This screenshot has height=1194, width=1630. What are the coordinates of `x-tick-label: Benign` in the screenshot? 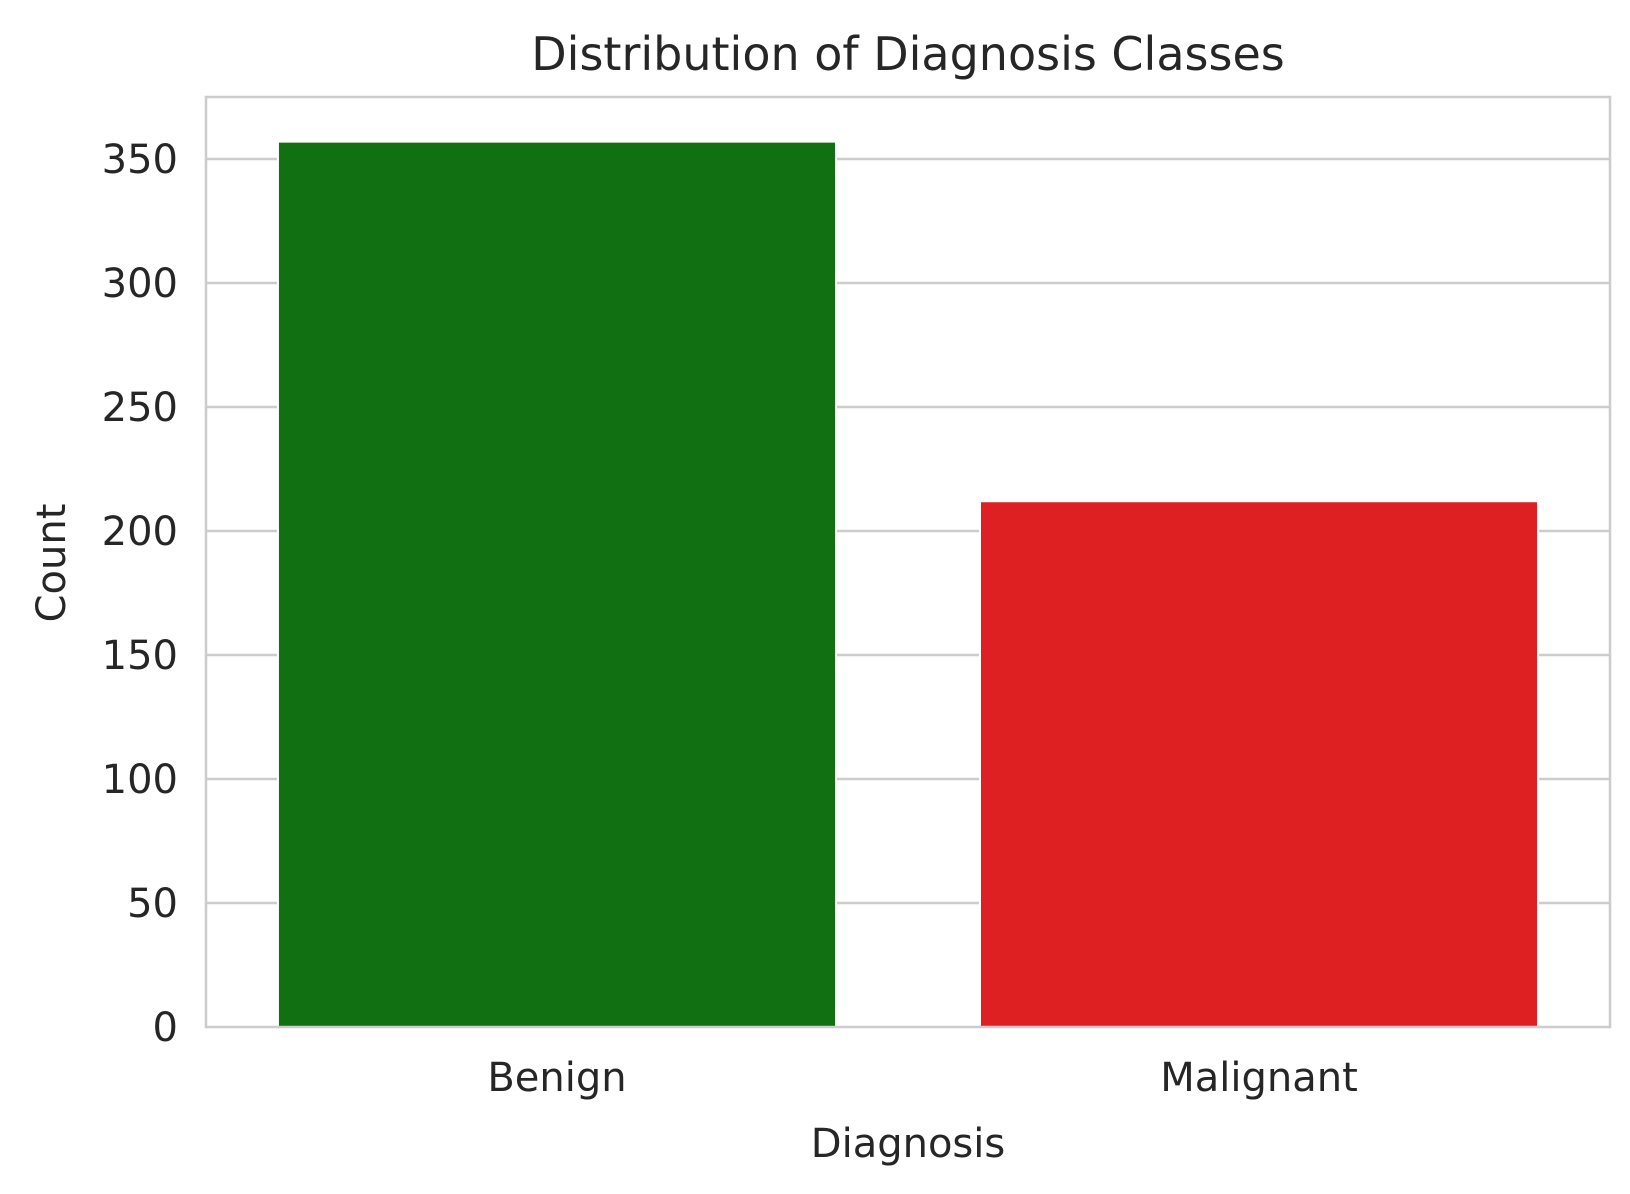 It's located at (556, 1078).